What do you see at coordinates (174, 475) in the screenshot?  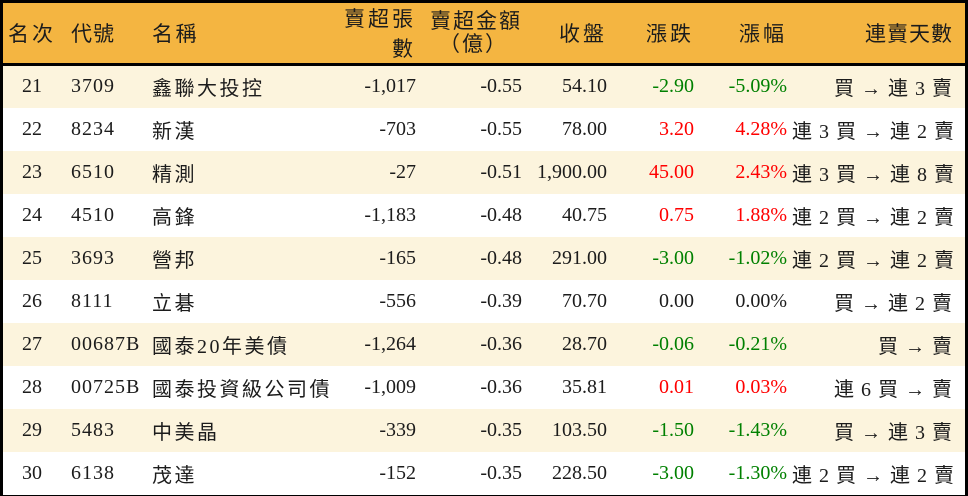 I see `cell-name: 茂達` at bounding box center [174, 475].